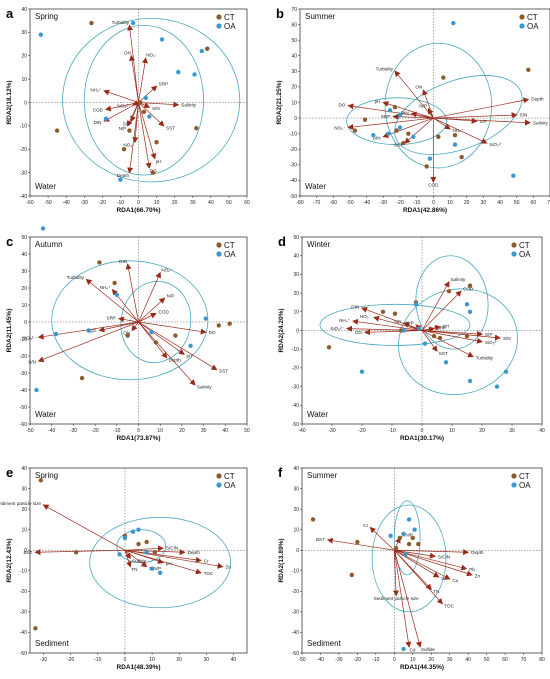 The width and height of the screenshot is (550, 679). Describe the element at coordinates (377, 137) in the screenshot. I see `env-vector-label: DIN` at that location.